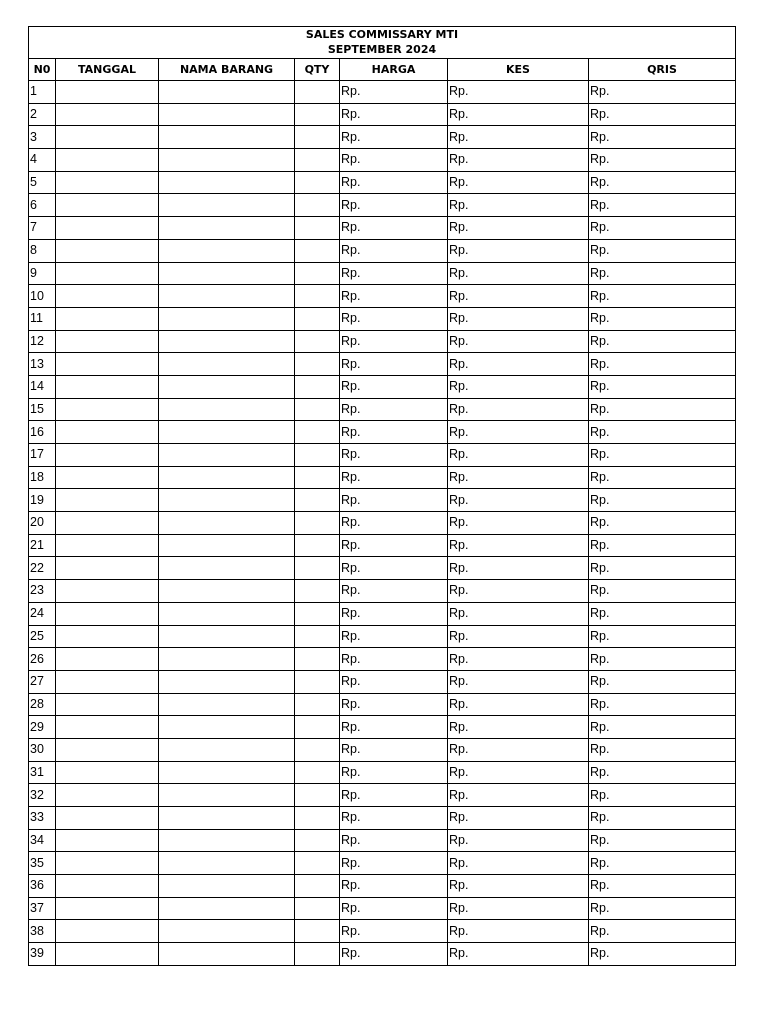 This screenshot has height=1024, width=768. Describe the element at coordinates (42, 228) in the screenshot. I see `cell-no: 7` at that location.